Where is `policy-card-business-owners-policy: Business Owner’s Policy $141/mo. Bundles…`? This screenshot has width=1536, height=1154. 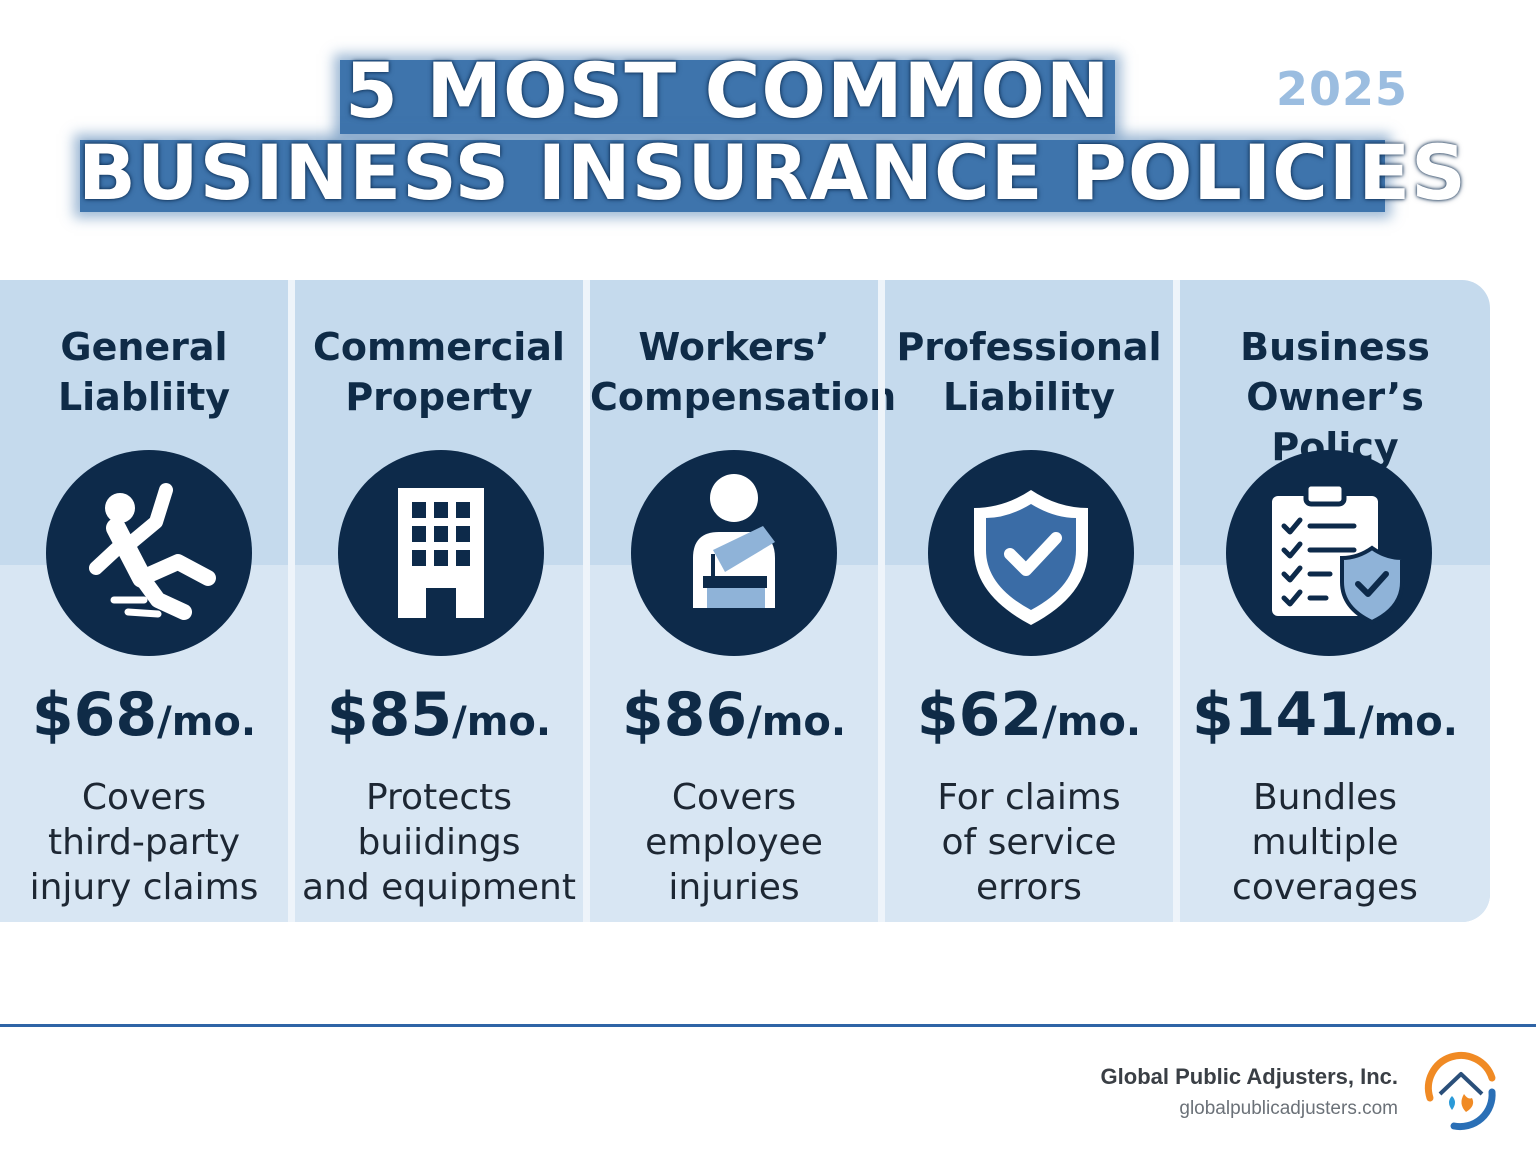
policy-card-business-owners-policy: Business Owner’s Policy $141/mo. Bundles… is located at coordinates (1335, 601).